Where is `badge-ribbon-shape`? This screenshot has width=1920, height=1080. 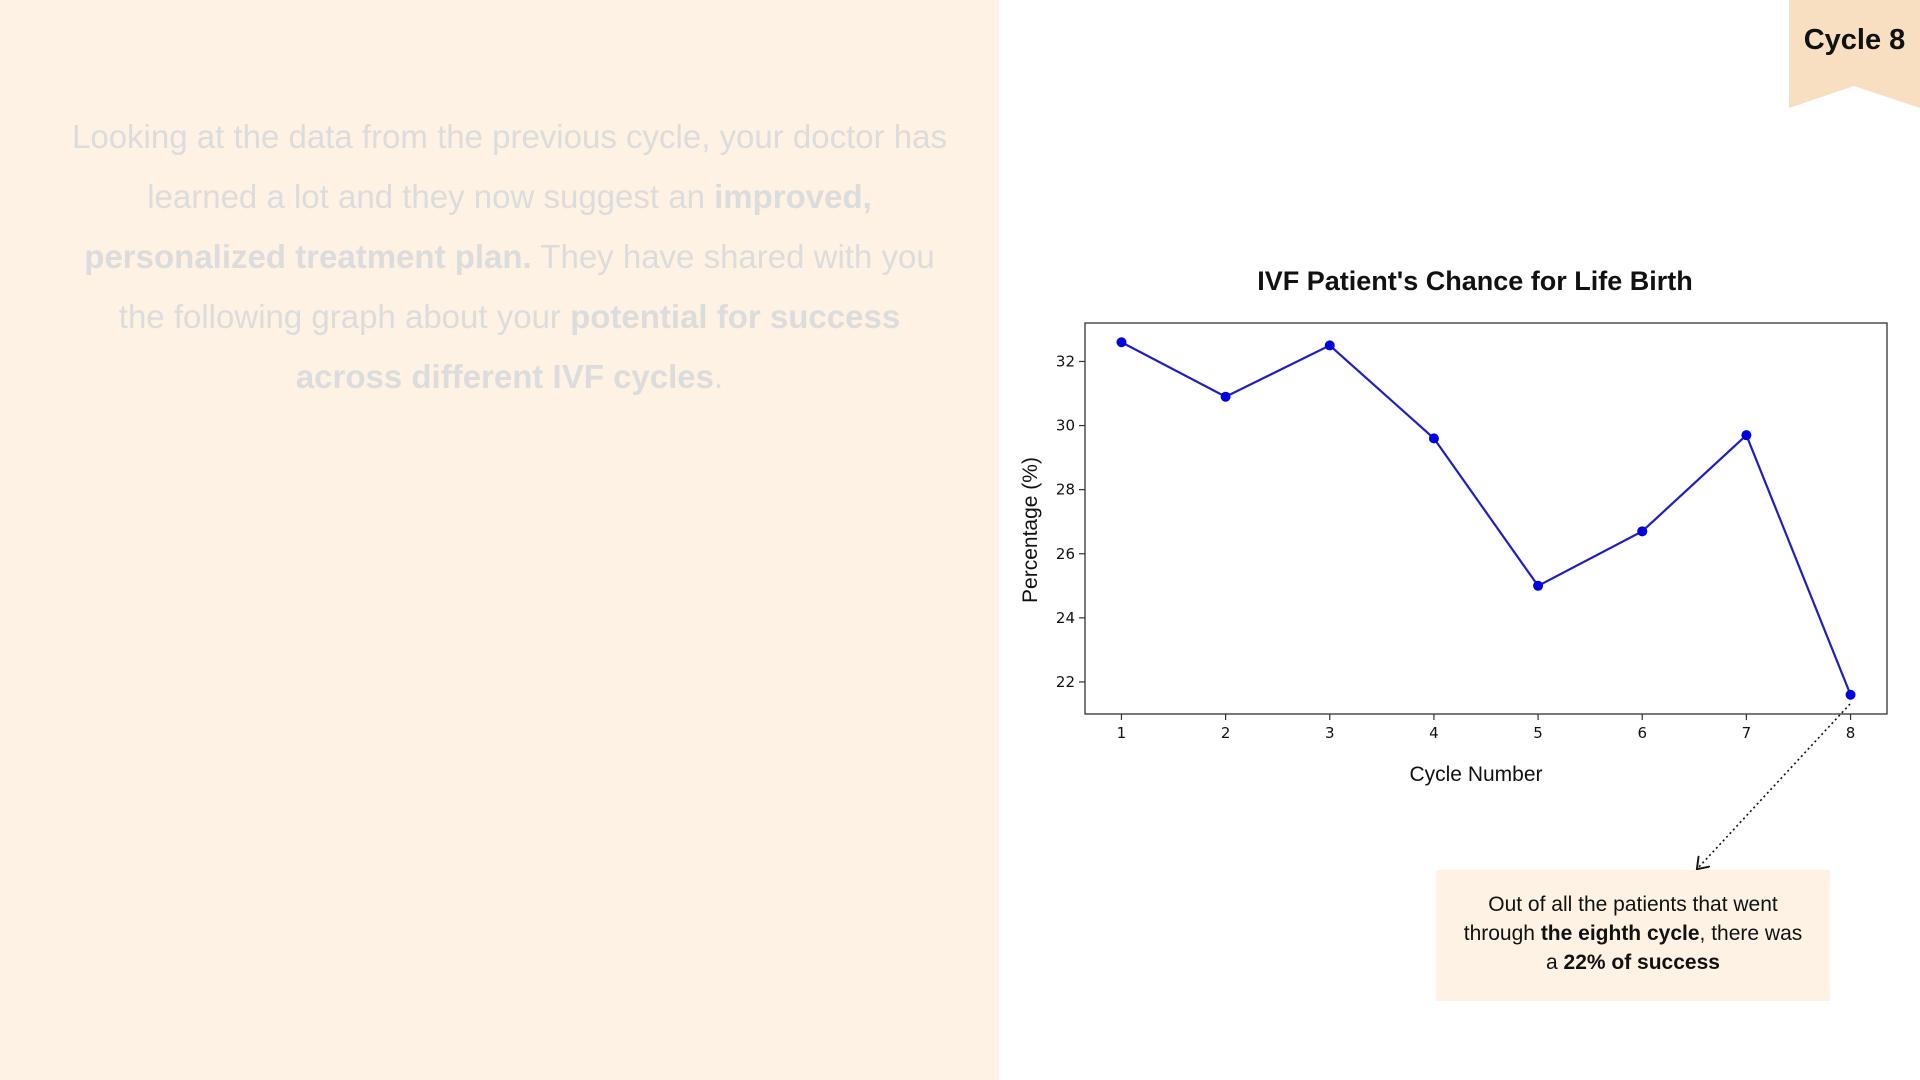 badge-ribbon-shape is located at coordinates (1854, 54).